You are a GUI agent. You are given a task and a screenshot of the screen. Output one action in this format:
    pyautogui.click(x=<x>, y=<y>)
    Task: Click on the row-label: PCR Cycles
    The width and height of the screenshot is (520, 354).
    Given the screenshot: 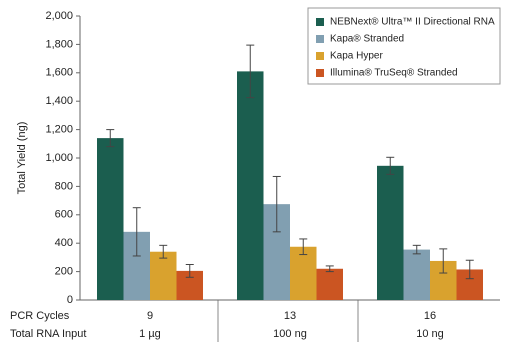 What is the action you would take?
    pyautogui.click(x=40, y=316)
    